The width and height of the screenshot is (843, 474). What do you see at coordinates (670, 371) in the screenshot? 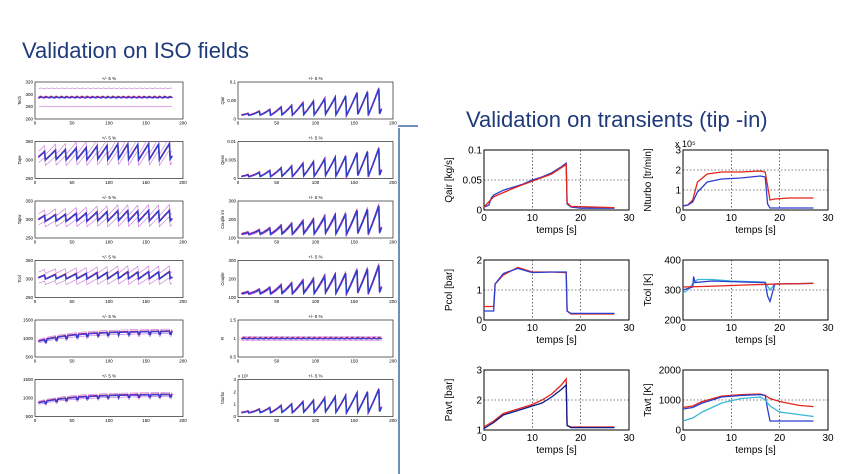
I see `y-tick-label: 2000` at bounding box center [670, 371].